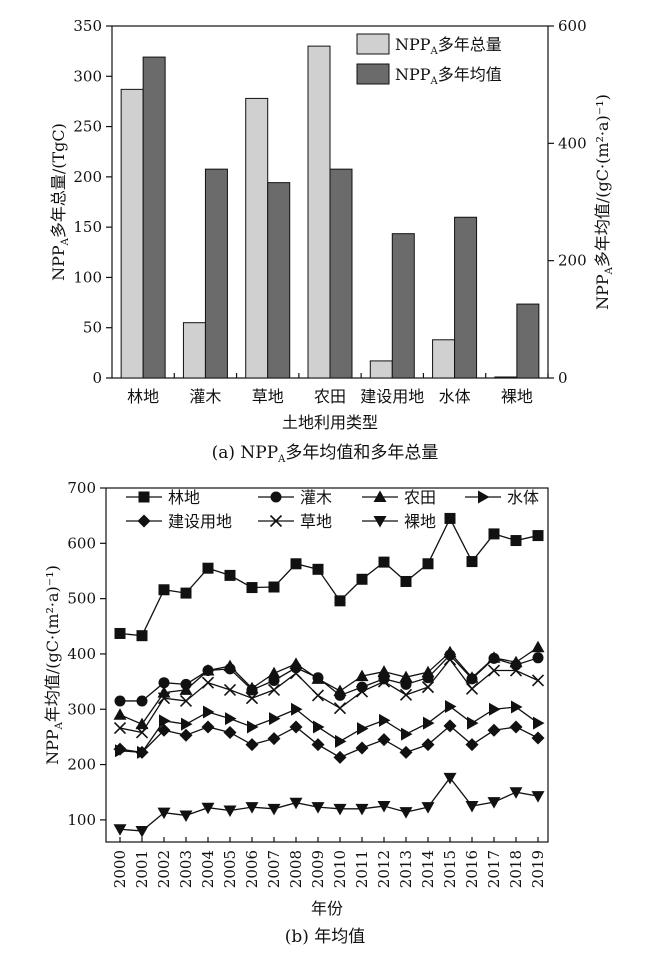  Describe the element at coordinates (87, 127) in the screenshot. I see `y-tick-label: 250` at that location.